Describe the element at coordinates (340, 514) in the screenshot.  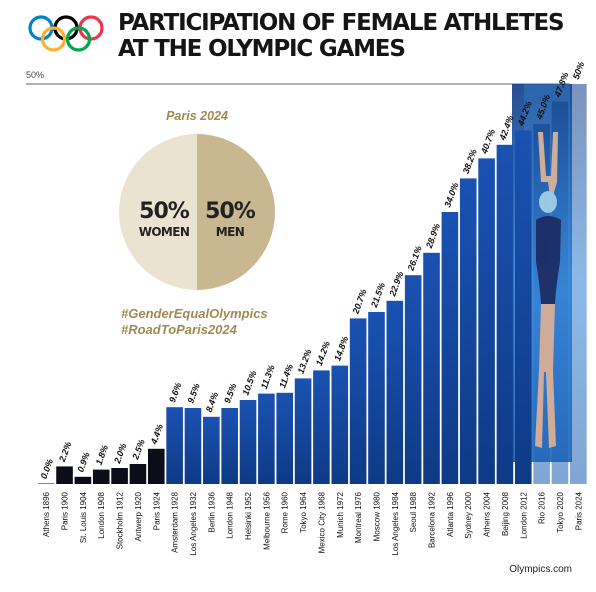
I see `x-tick-label: Munich 1972` at that location.